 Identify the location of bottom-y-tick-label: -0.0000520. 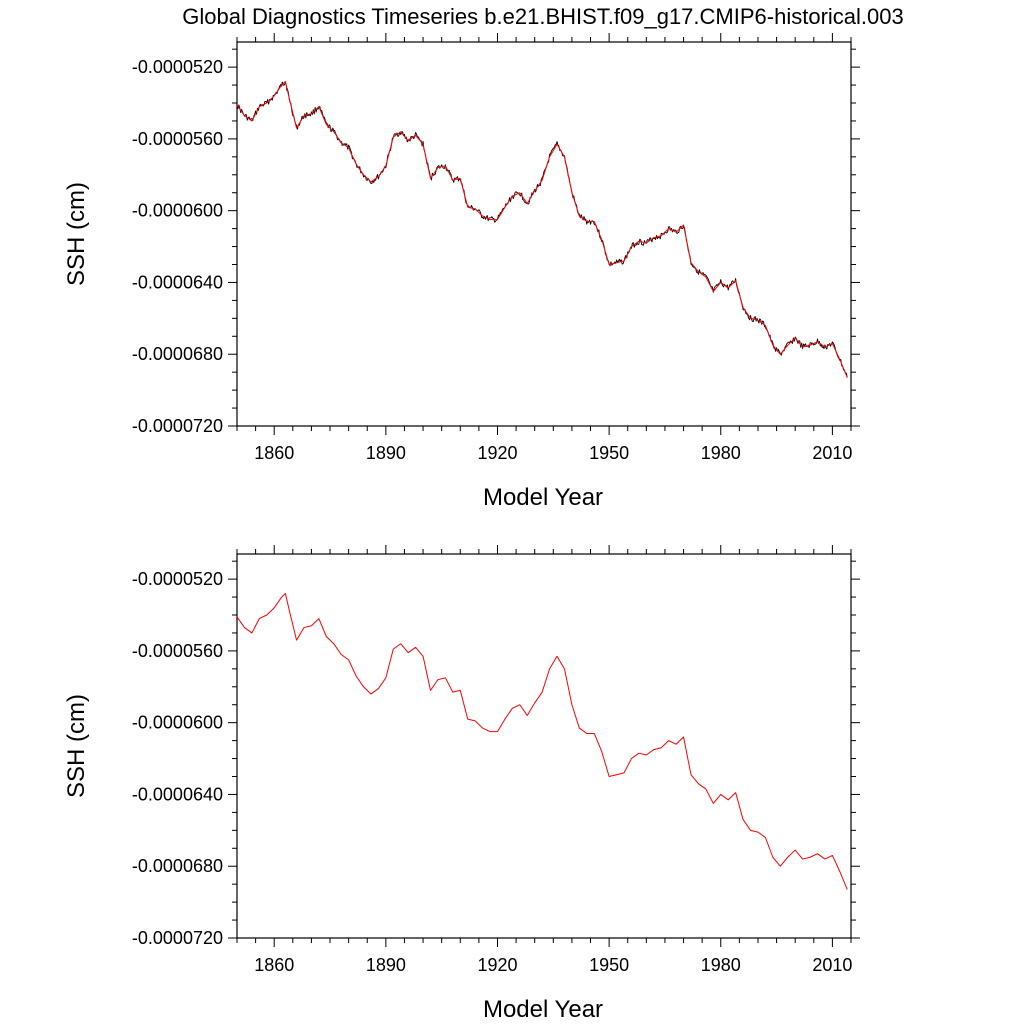
(177, 579).